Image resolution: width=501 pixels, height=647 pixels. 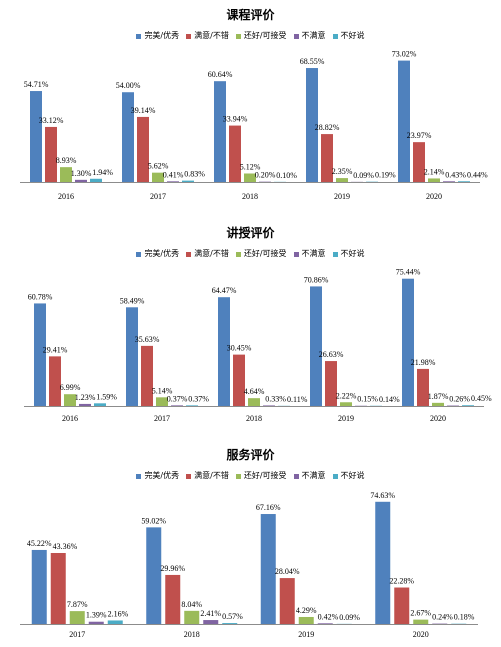 I want to click on data-label: 59.02%, so click(x=153, y=520).